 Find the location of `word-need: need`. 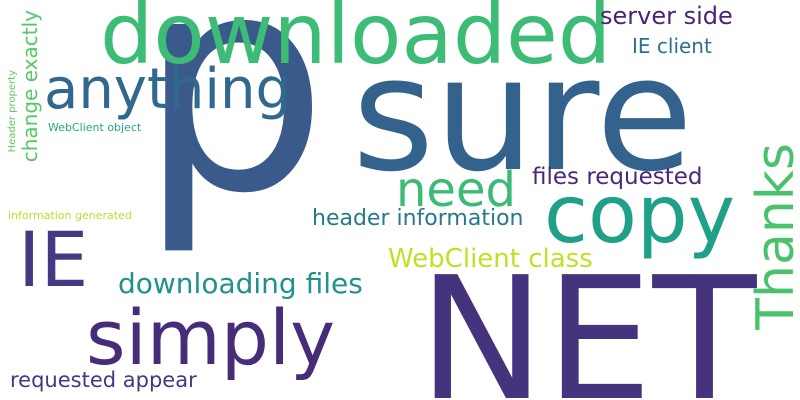

word-need: need is located at coordinates (456, 190).